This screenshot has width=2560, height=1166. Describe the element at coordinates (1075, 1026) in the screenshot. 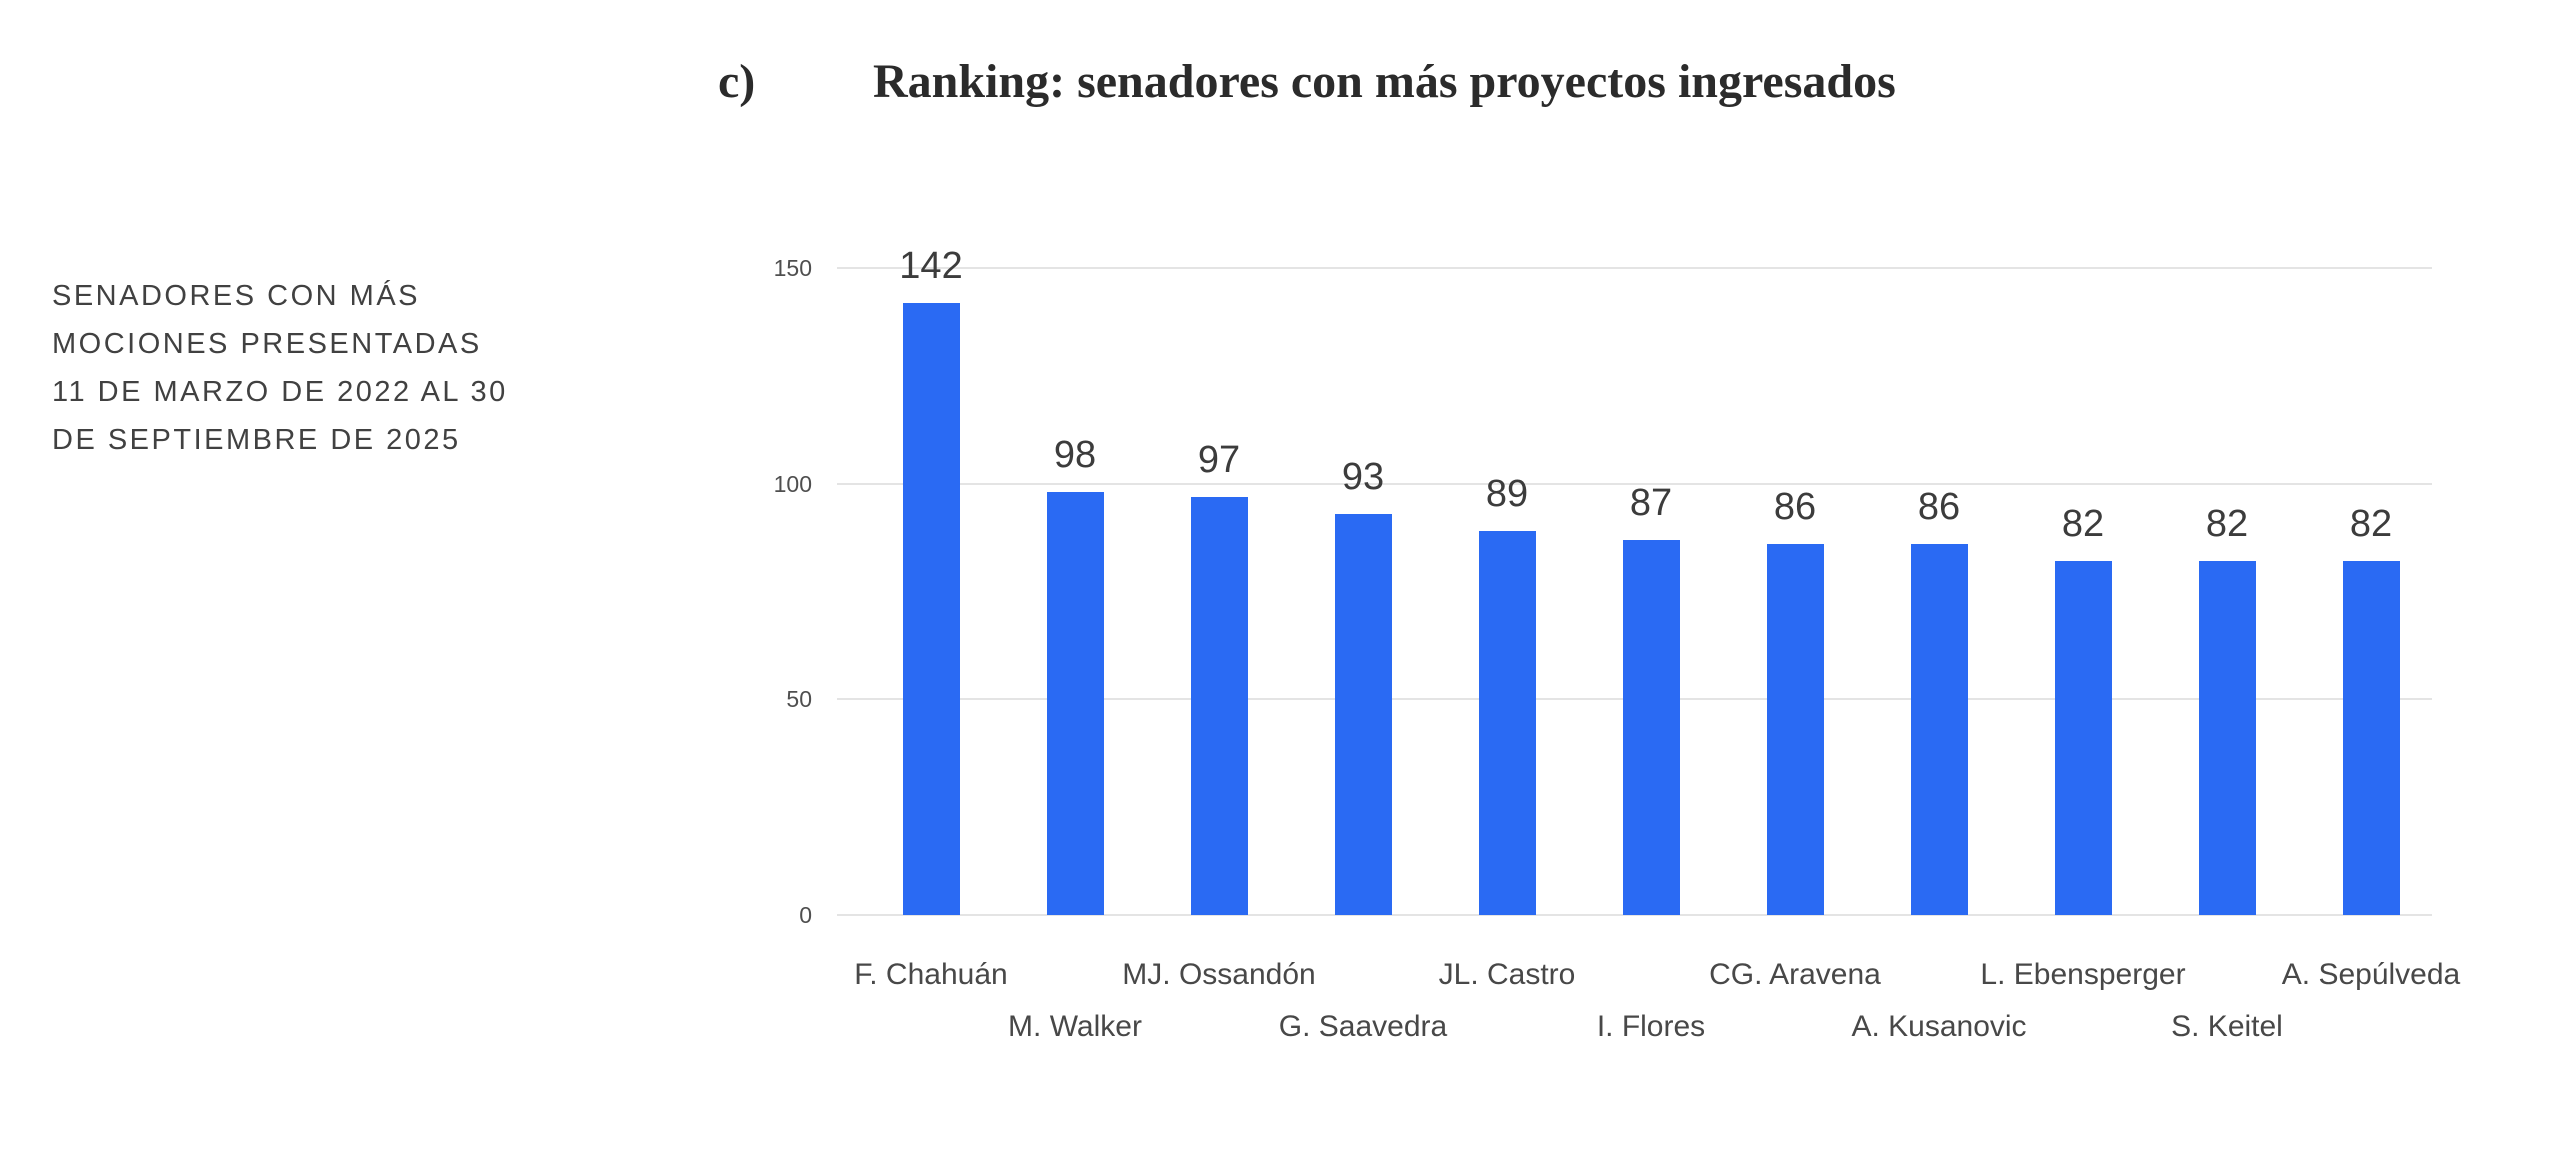

I see `x-axis-category-label: M. Walker` at that location.